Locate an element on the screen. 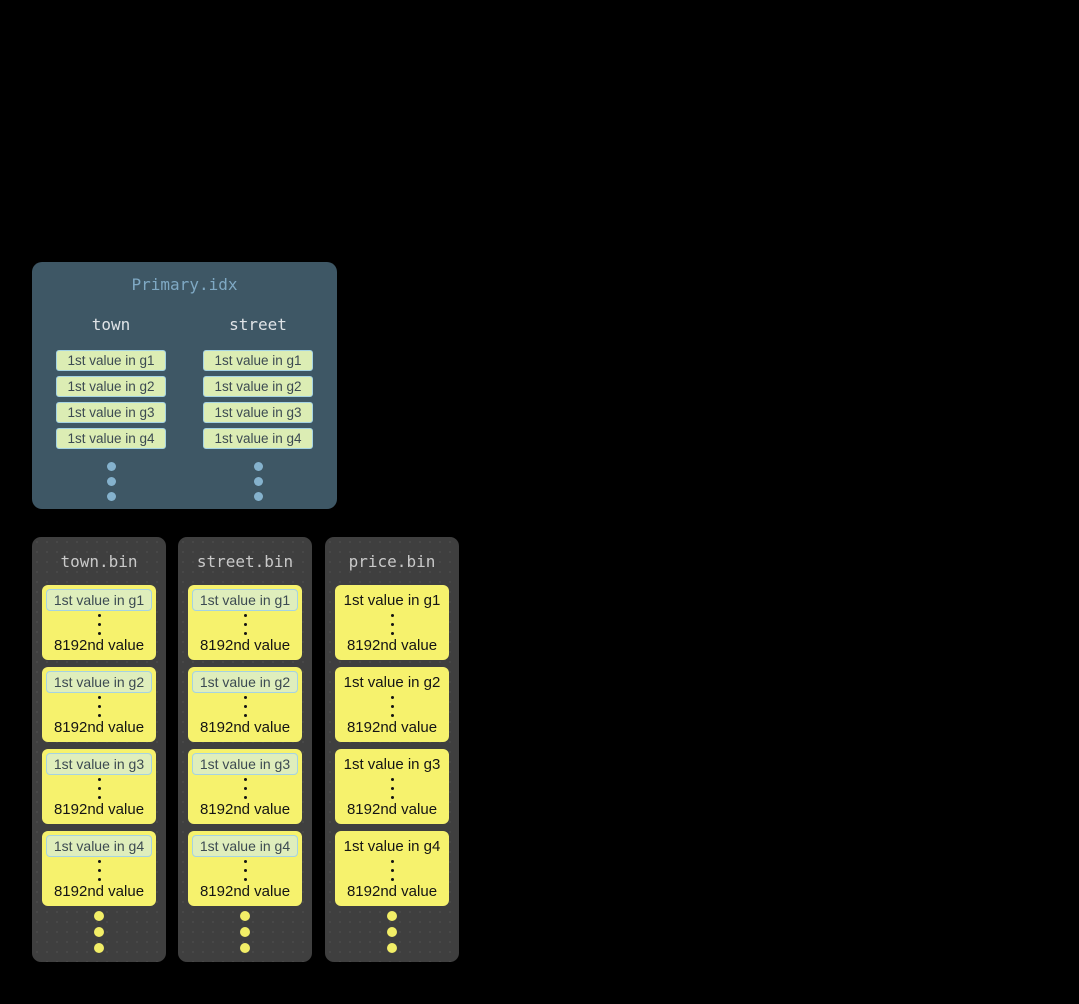  granule-first-value: 1st value in g2 is located at coordinates (392, 682).